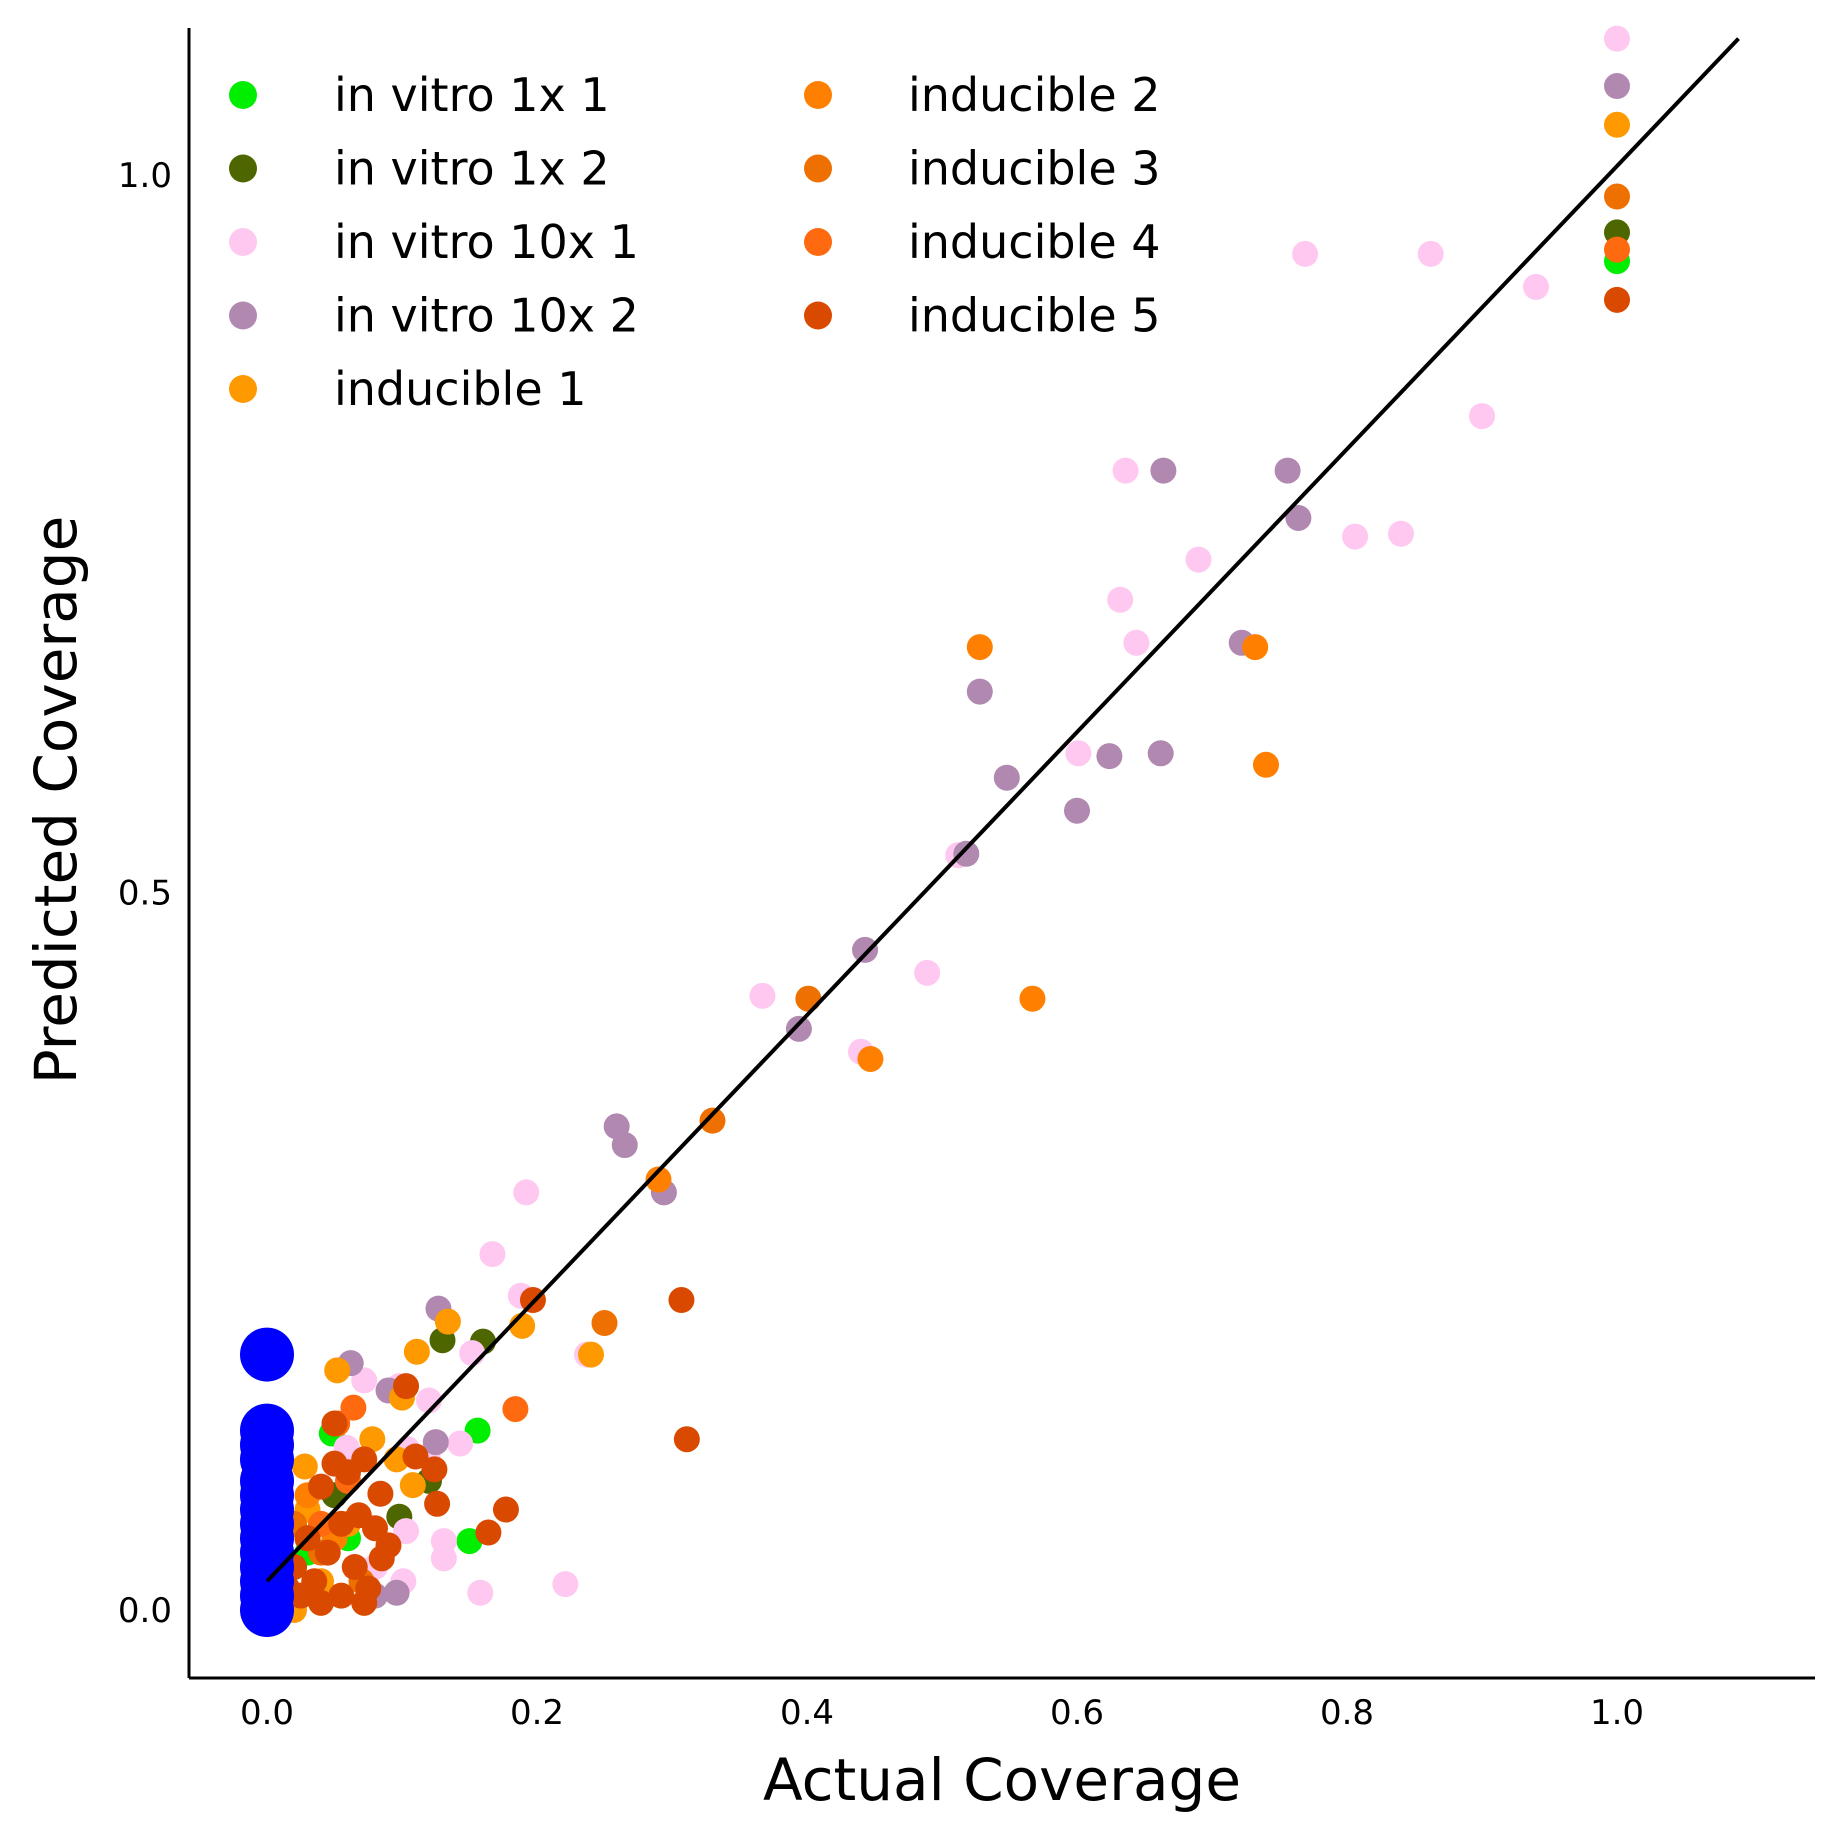  Describe the element at coordinates (145, 1611) in the screenshot. I see `y-tick-label: 0.0` at that location.